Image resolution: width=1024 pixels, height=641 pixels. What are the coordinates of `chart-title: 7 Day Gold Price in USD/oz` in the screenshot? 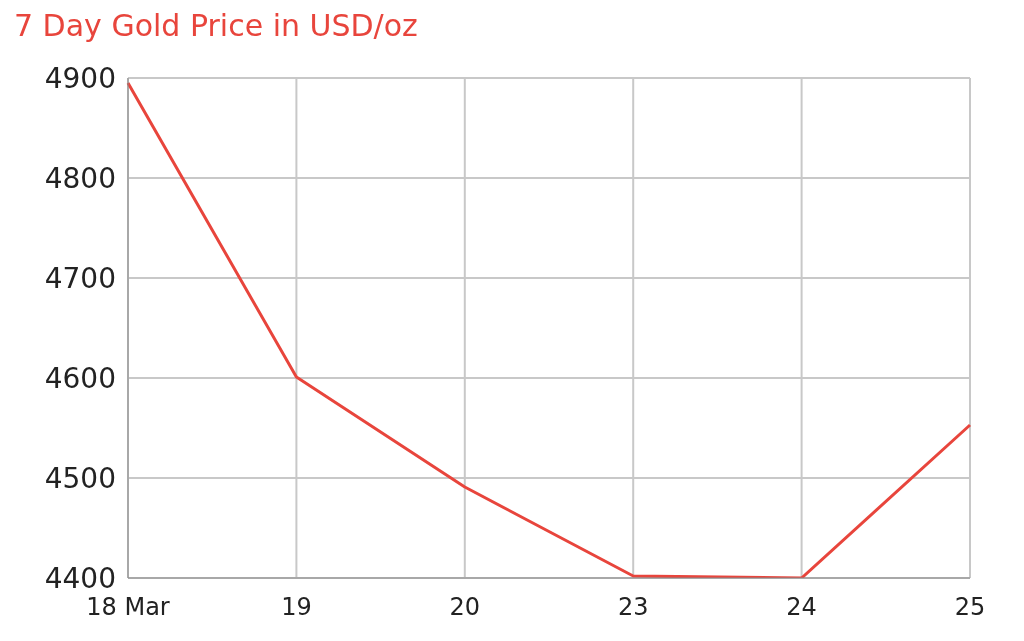 It's located at (216, 26).